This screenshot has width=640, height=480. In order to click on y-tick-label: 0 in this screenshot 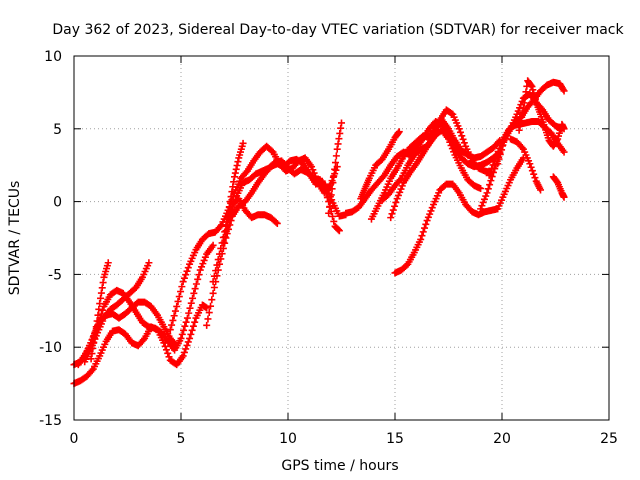, I will do `click(57, 203)`.